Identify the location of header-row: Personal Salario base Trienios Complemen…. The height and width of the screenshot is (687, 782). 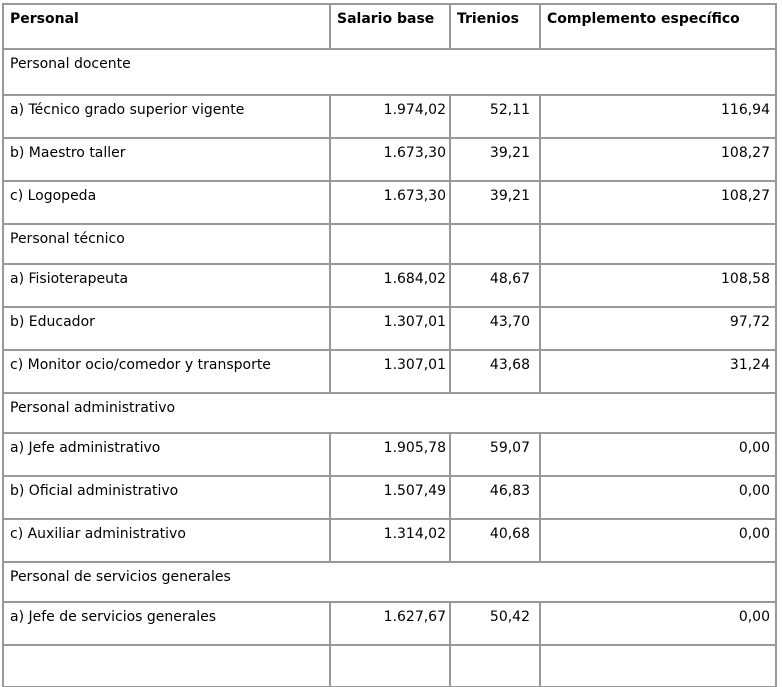
(389, 26).